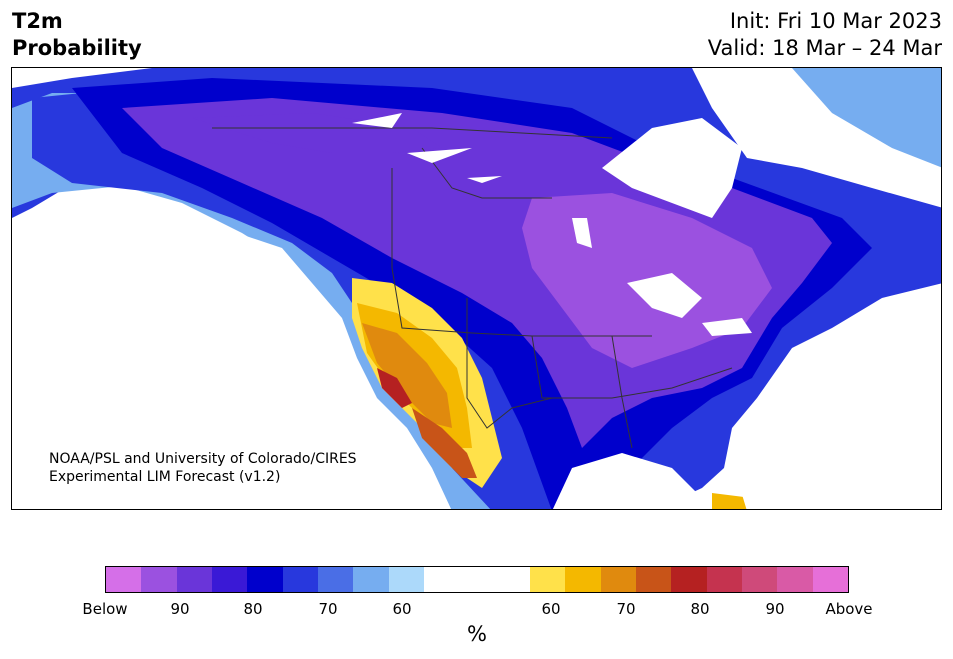  I want to click on below-max-band, so click(317, 133).